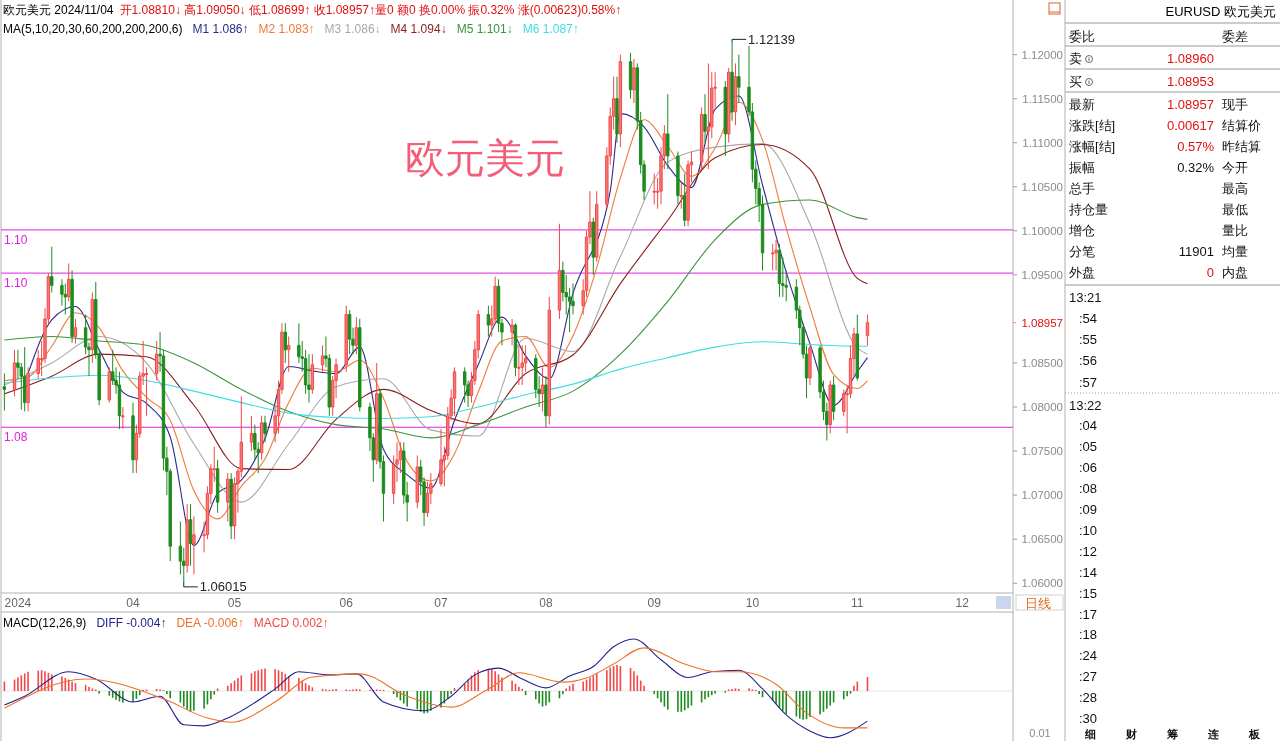 The height and width of the screenshot is (741, 1280). Describe the element at coordinates (1088, 698) in the screenshot. I see `text: :28` at that location.